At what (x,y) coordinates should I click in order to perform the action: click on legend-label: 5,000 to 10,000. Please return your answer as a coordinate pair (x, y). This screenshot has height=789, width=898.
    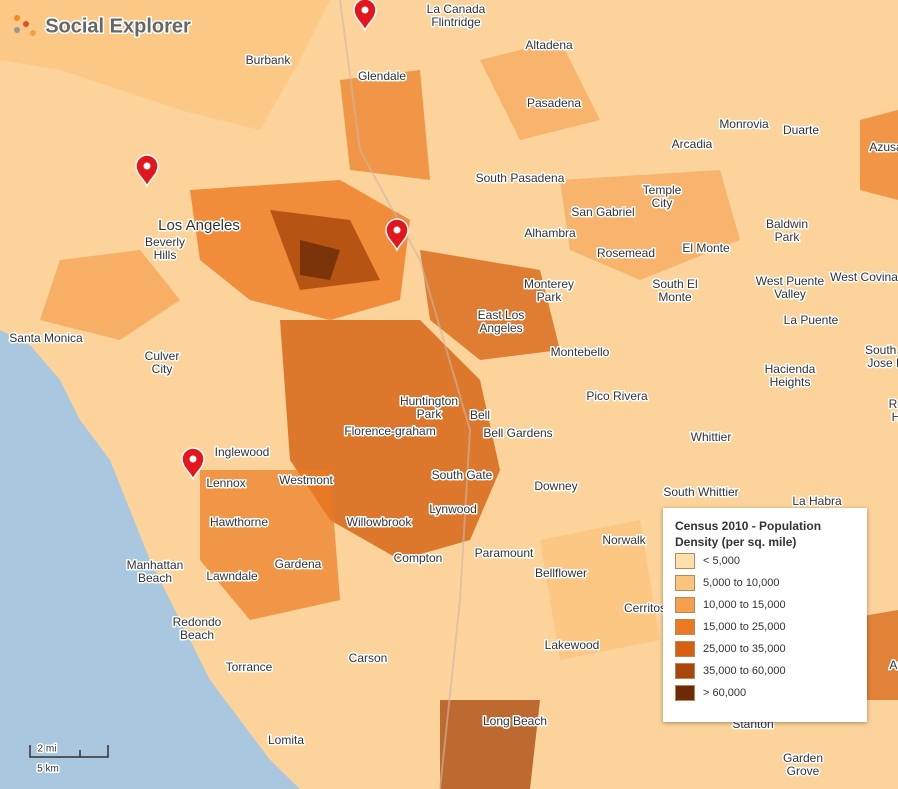
    Looking at the image, I should click on (741, 583).